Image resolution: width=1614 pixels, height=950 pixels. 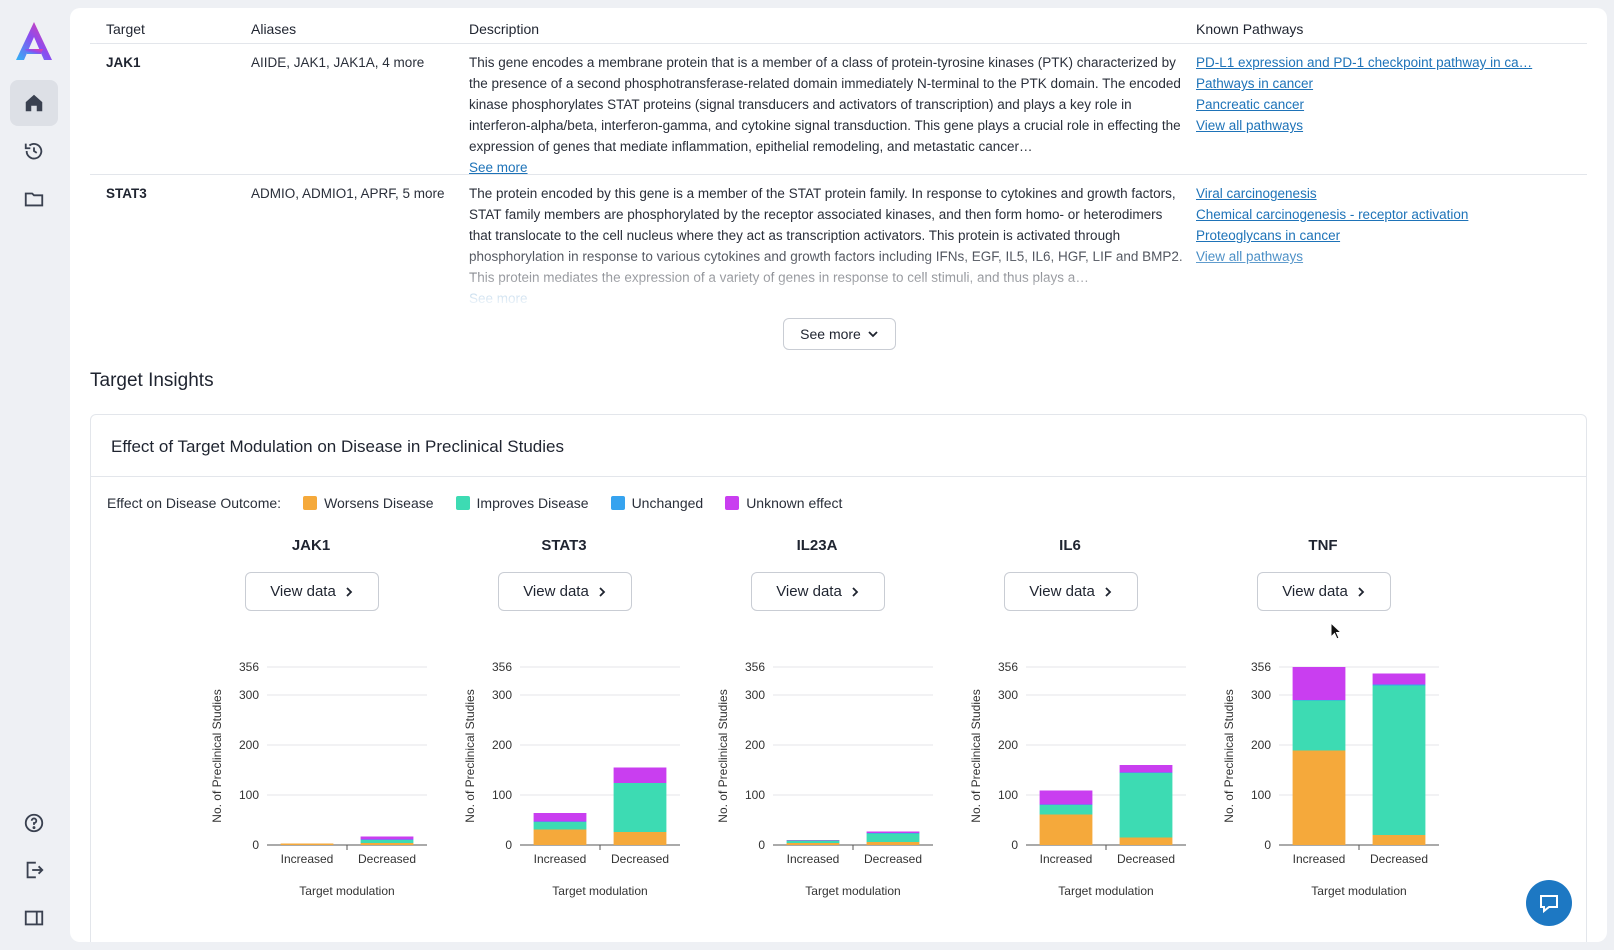 I want to click on nav-home, so click(x=34, y=103).